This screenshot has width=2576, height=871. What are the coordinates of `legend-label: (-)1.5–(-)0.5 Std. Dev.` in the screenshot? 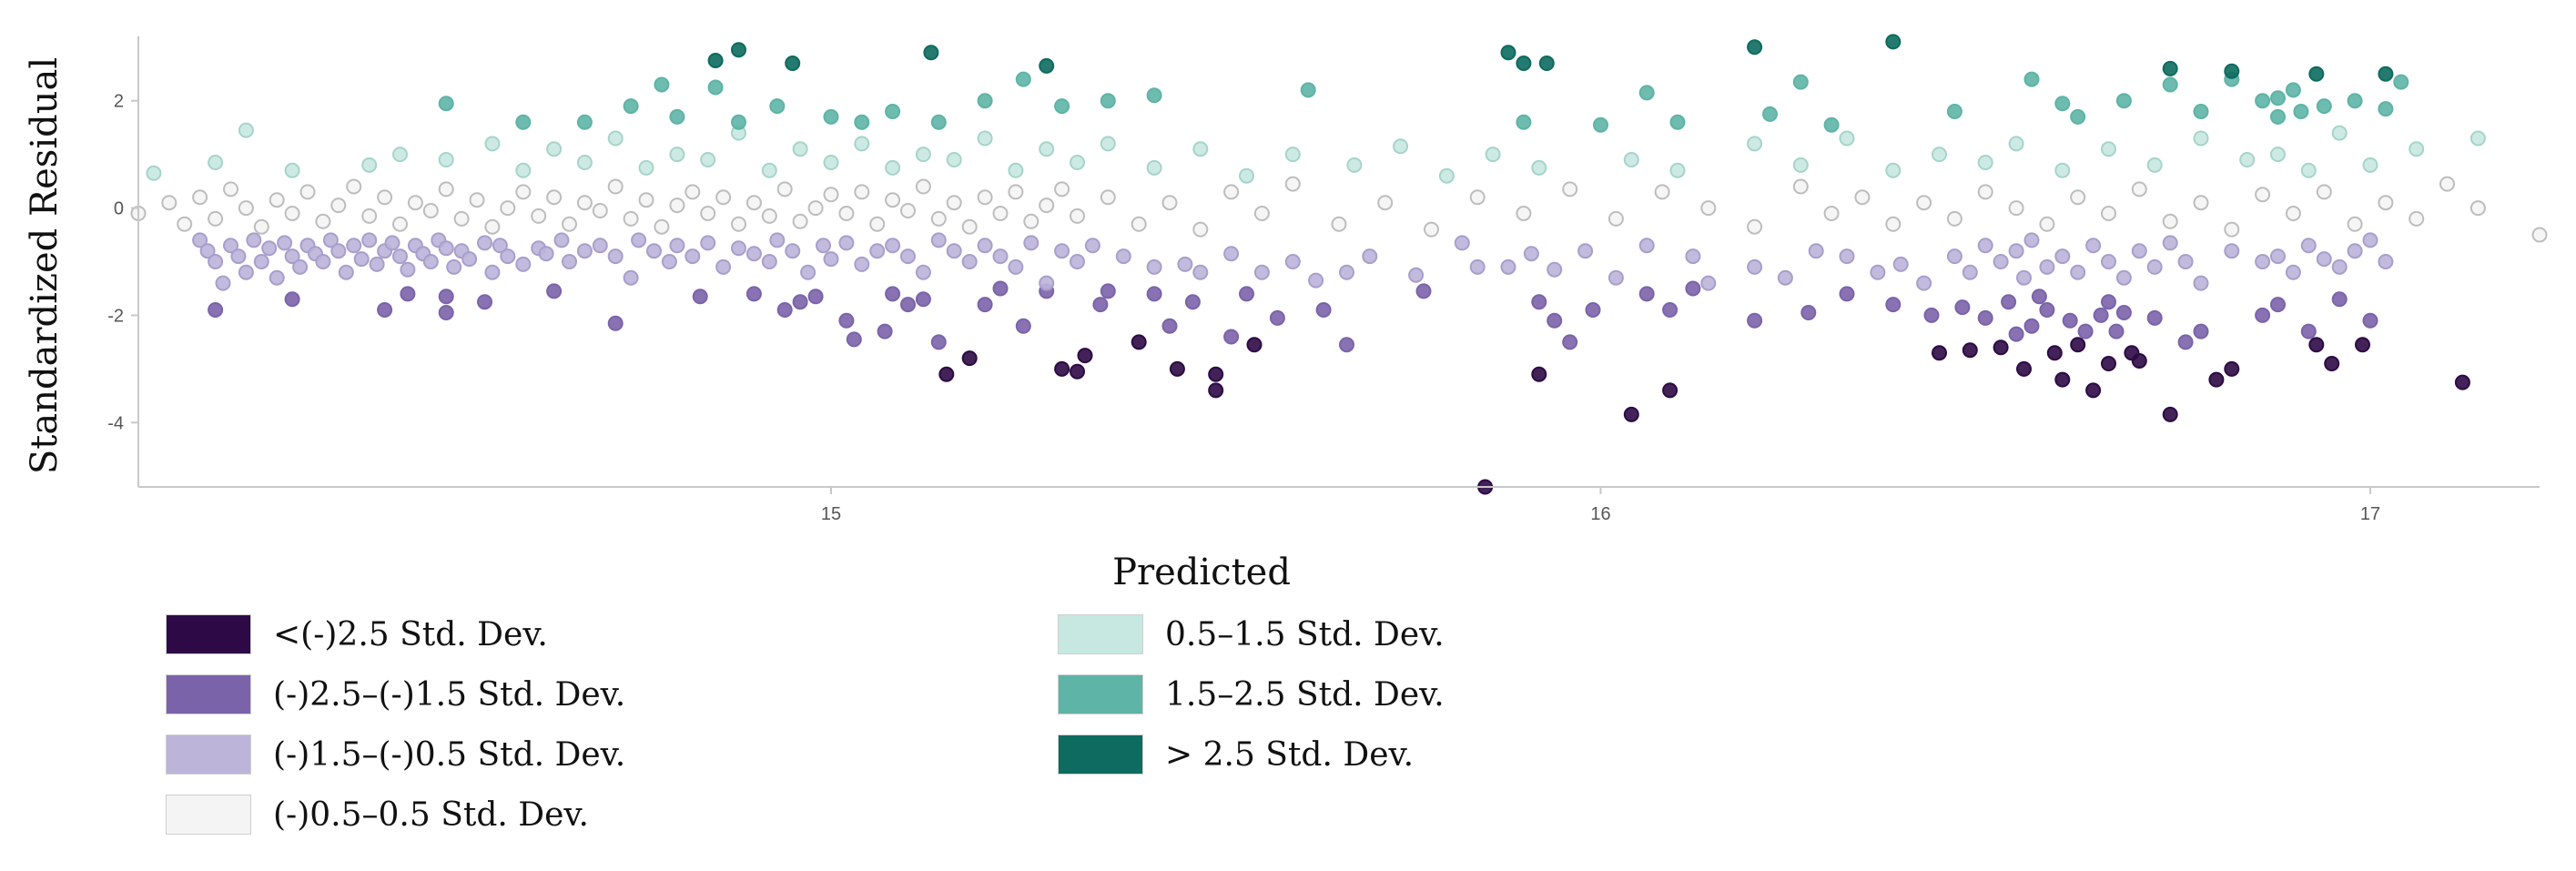 It's located at (449, 755).